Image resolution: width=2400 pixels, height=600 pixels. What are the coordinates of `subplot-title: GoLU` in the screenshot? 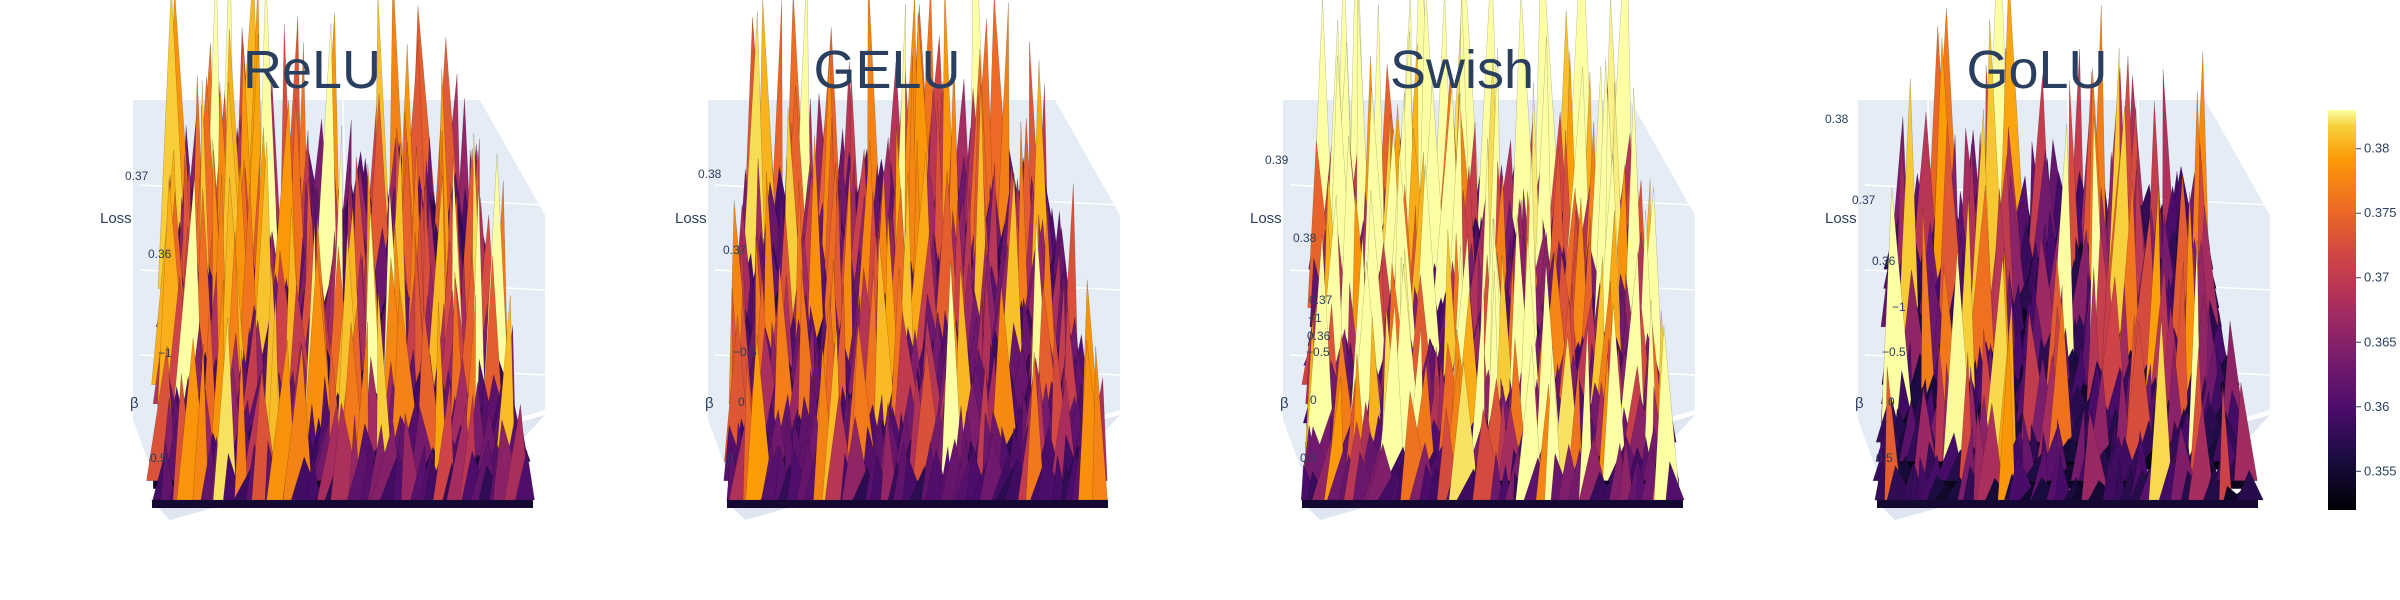 It's located at (2036, 70).